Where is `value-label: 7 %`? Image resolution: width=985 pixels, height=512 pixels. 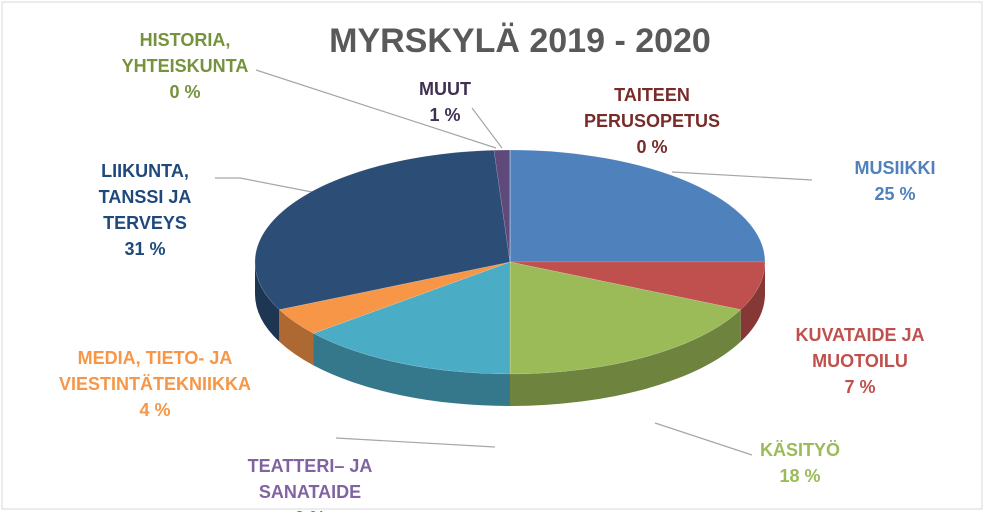 value-label: 7 % is located at coordinates (860, 387).